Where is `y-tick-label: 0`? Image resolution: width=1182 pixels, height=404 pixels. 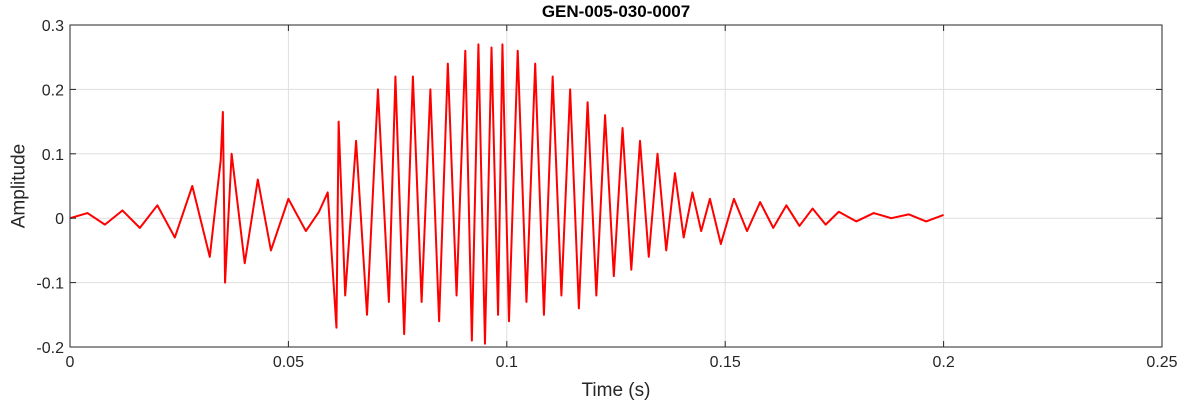 y-tick-label: 0 is located at coordinates (59, 219).